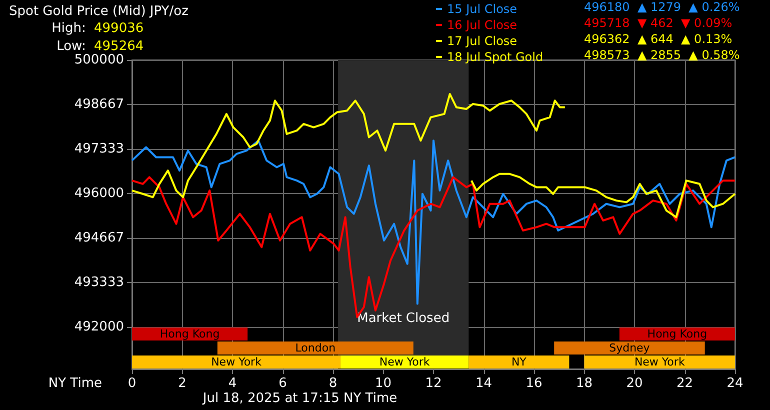  I want to click on x-tick-label: 4, so click(232, 383).